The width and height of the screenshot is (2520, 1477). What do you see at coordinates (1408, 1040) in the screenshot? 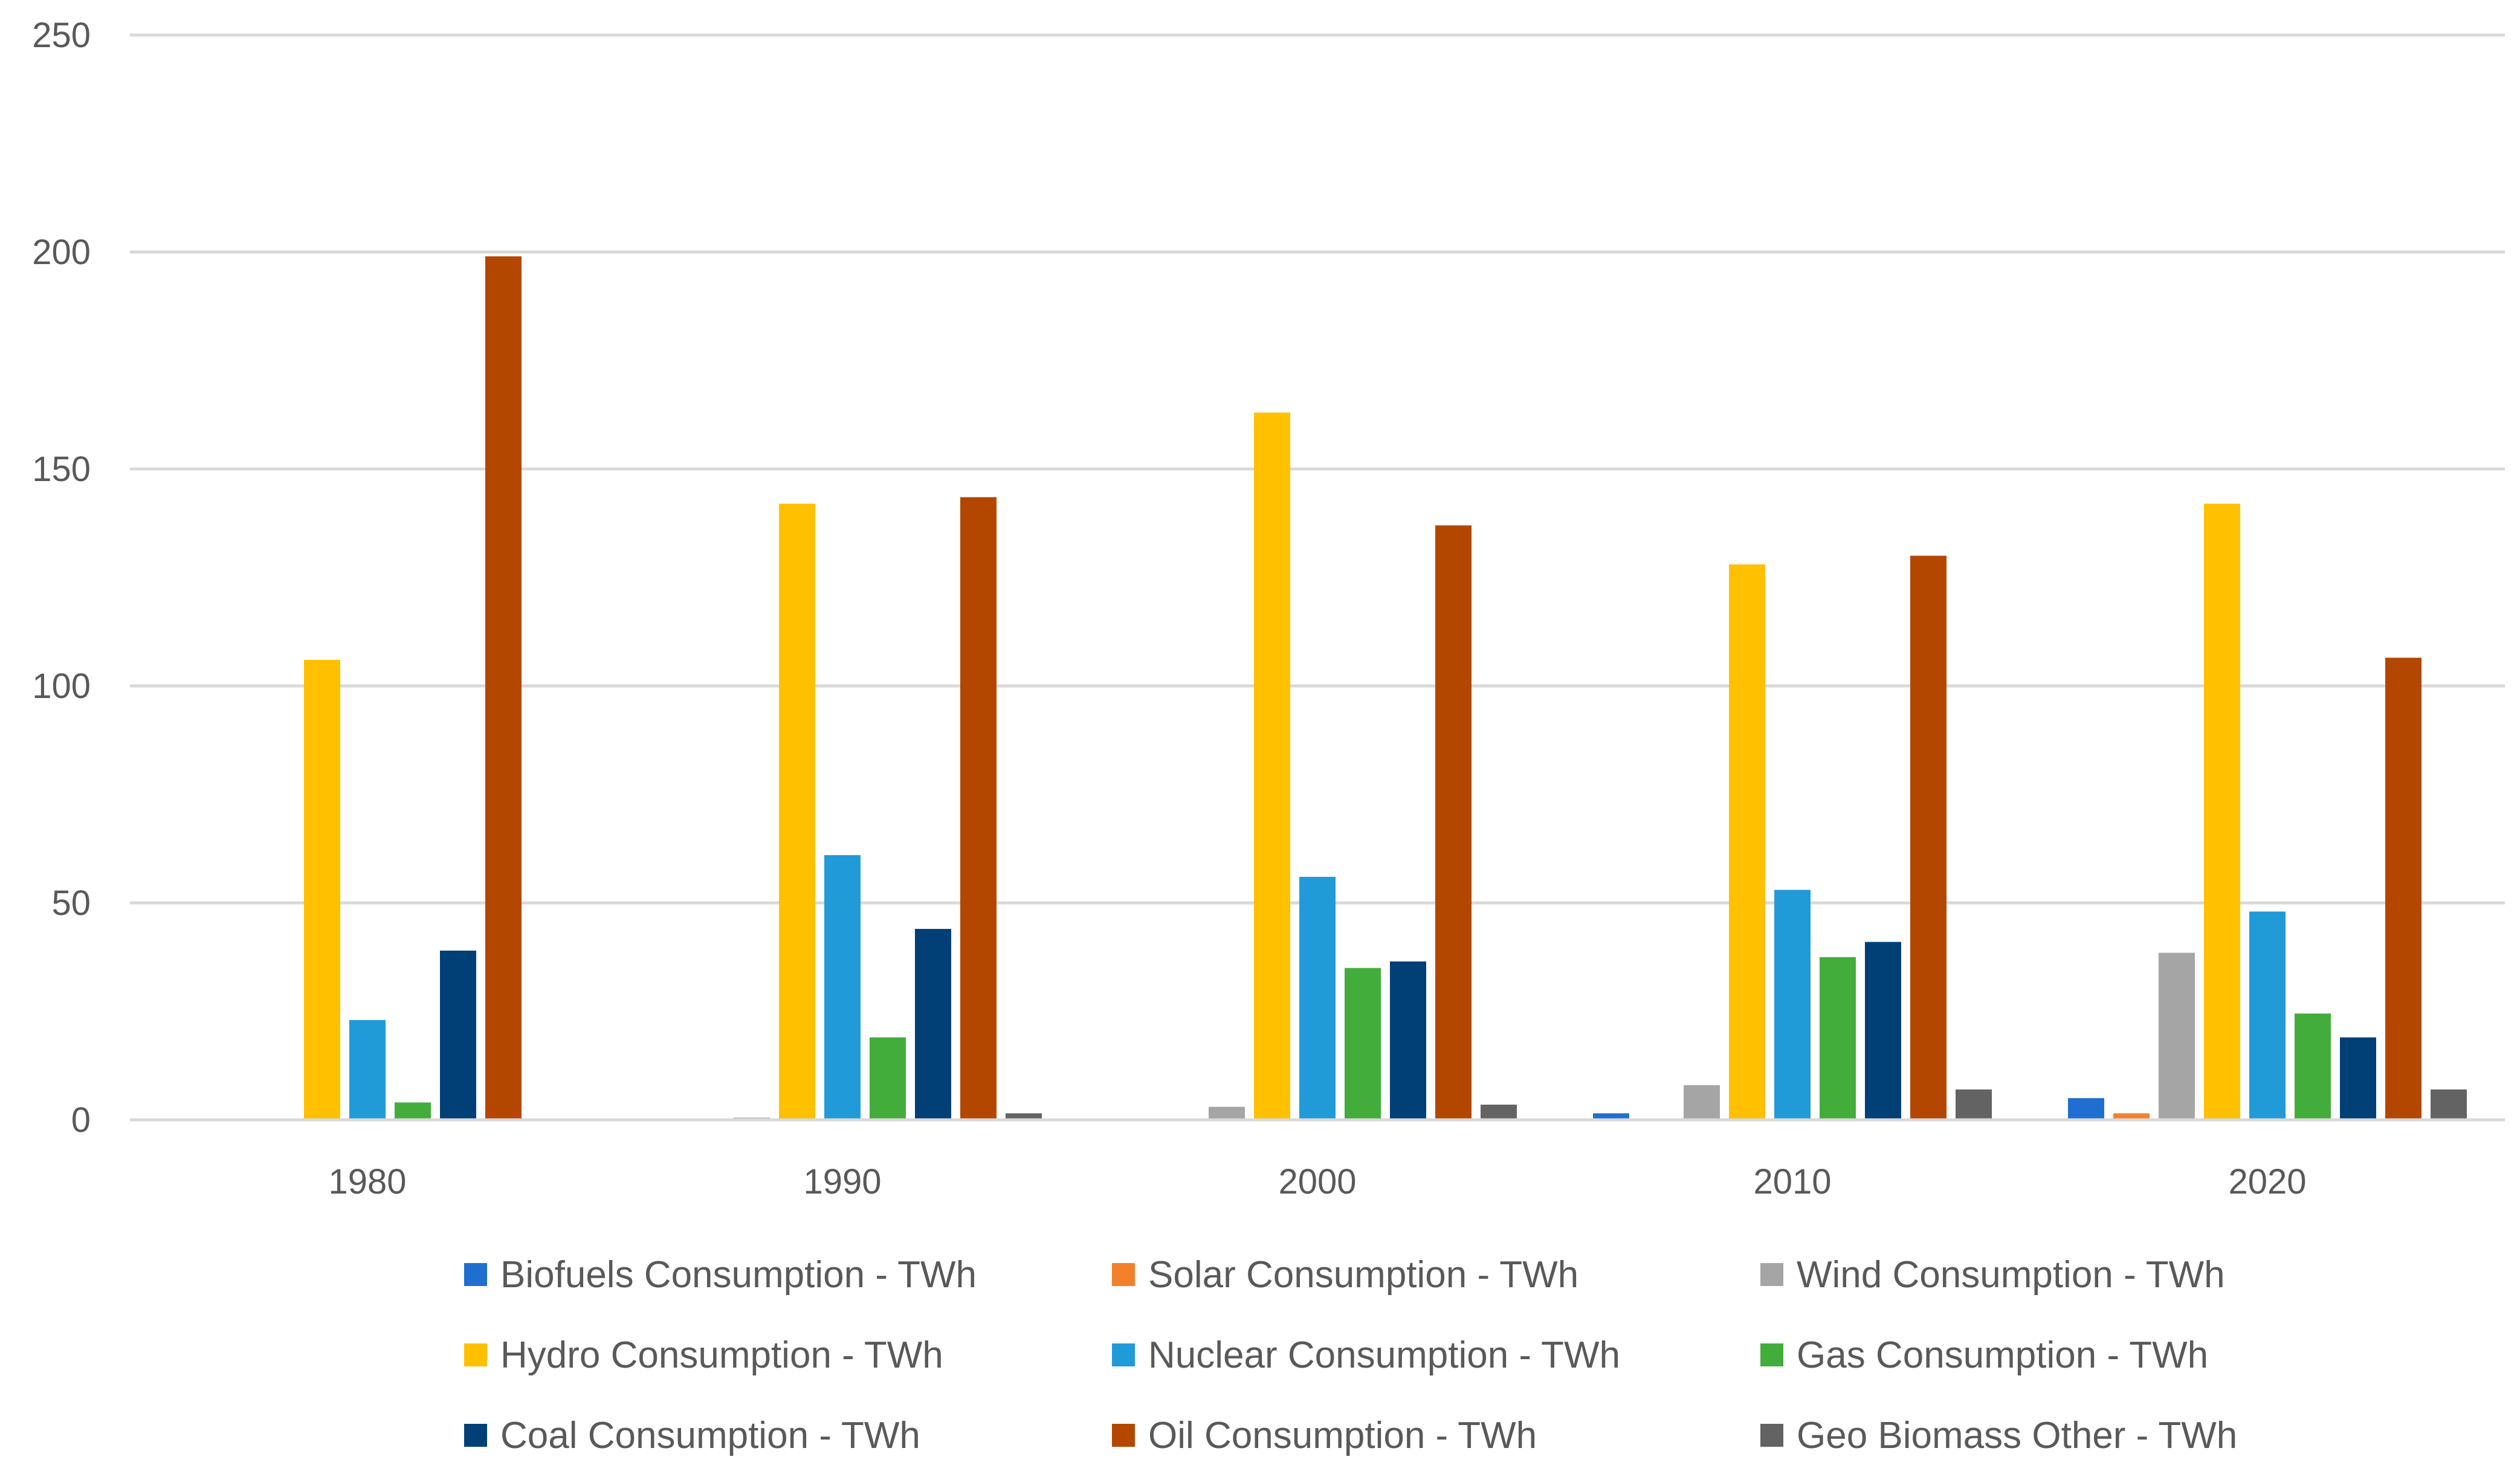
I see `bar-2000-coal-consumption-twh` at bounding box center [1408, 1040].